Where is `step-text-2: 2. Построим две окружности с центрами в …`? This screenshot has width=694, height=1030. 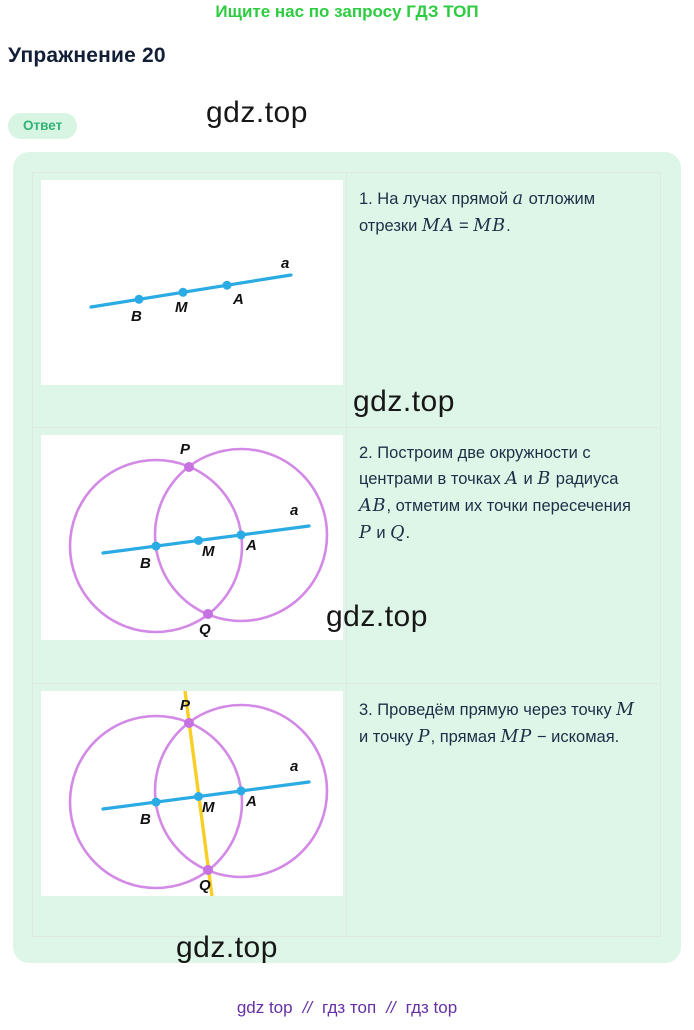 step-text-2: 2. Построим две окружности с центрами в … is located at coordinates (494, 493).